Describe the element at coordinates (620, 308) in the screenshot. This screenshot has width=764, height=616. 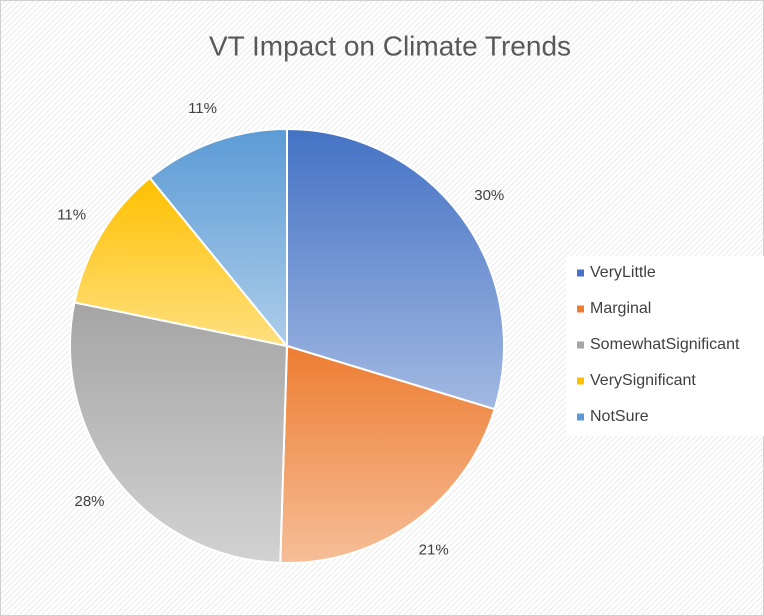
I see `legend-label: Marginal` at that location.